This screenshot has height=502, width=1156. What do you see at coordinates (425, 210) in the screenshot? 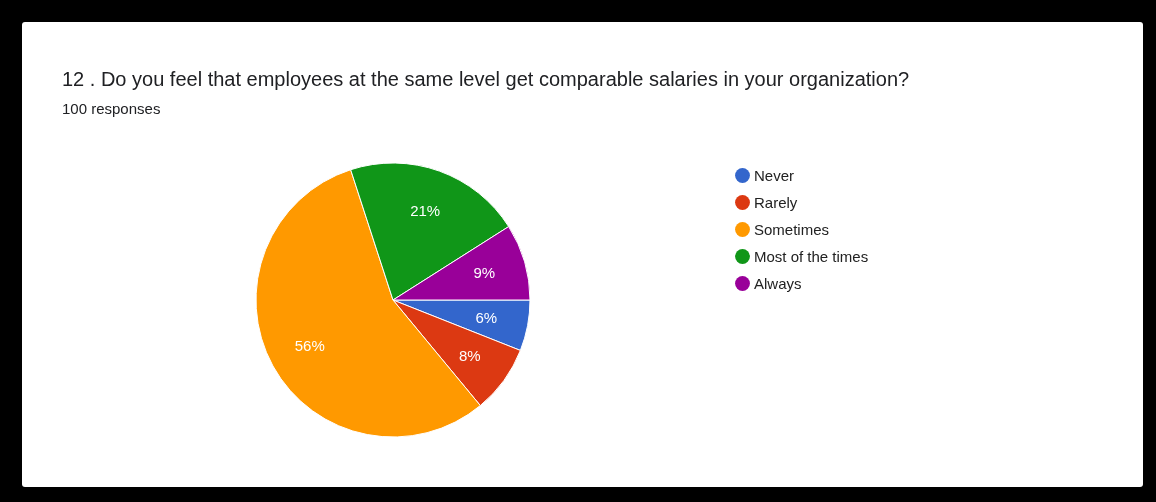
I see `data-label: 21%` at bounding box center [425, 210].